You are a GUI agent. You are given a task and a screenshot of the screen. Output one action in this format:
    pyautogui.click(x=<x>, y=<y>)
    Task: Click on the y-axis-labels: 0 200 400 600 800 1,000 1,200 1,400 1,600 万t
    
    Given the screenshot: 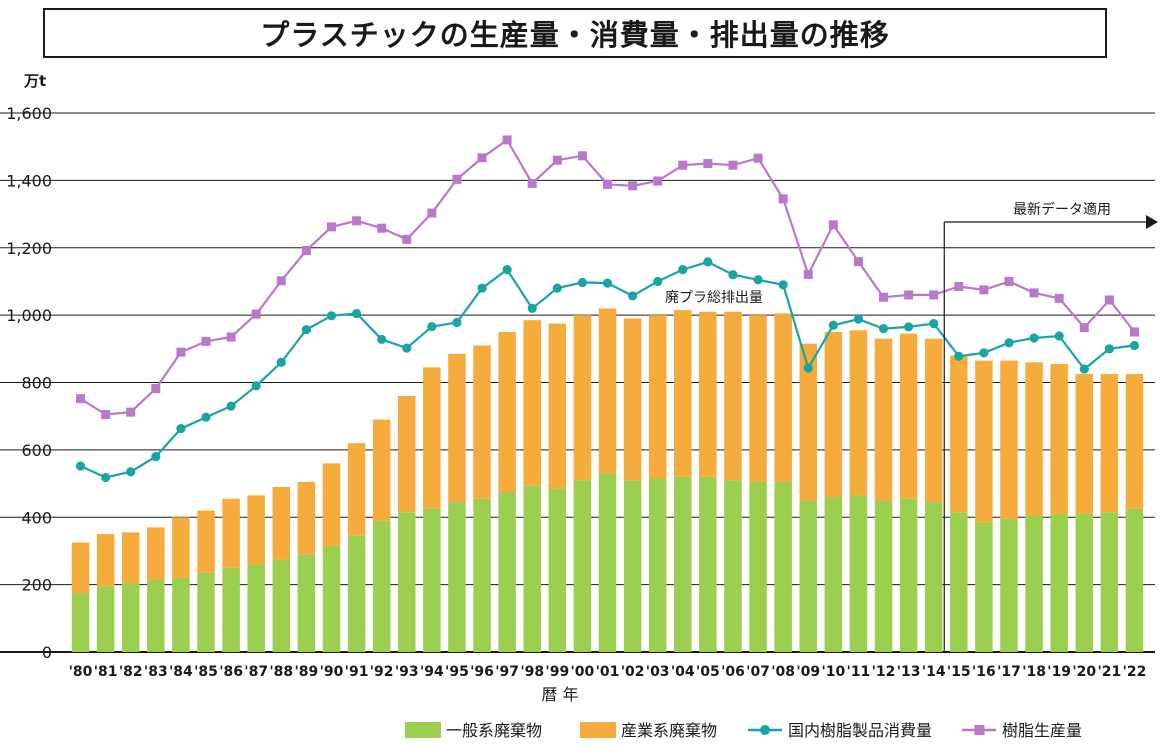 What is the action you would take?
    pyautogui.click(x=29, y=367)
    